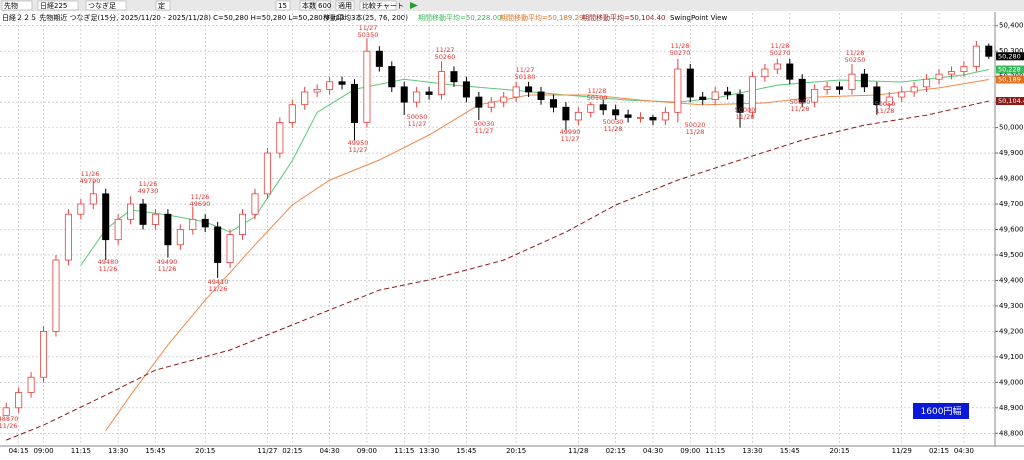 This screenshot has height=460, width=1024. Describe the element at coordinates (9, 419) in the screenshot. I see `swing-label: 48870` at that location.